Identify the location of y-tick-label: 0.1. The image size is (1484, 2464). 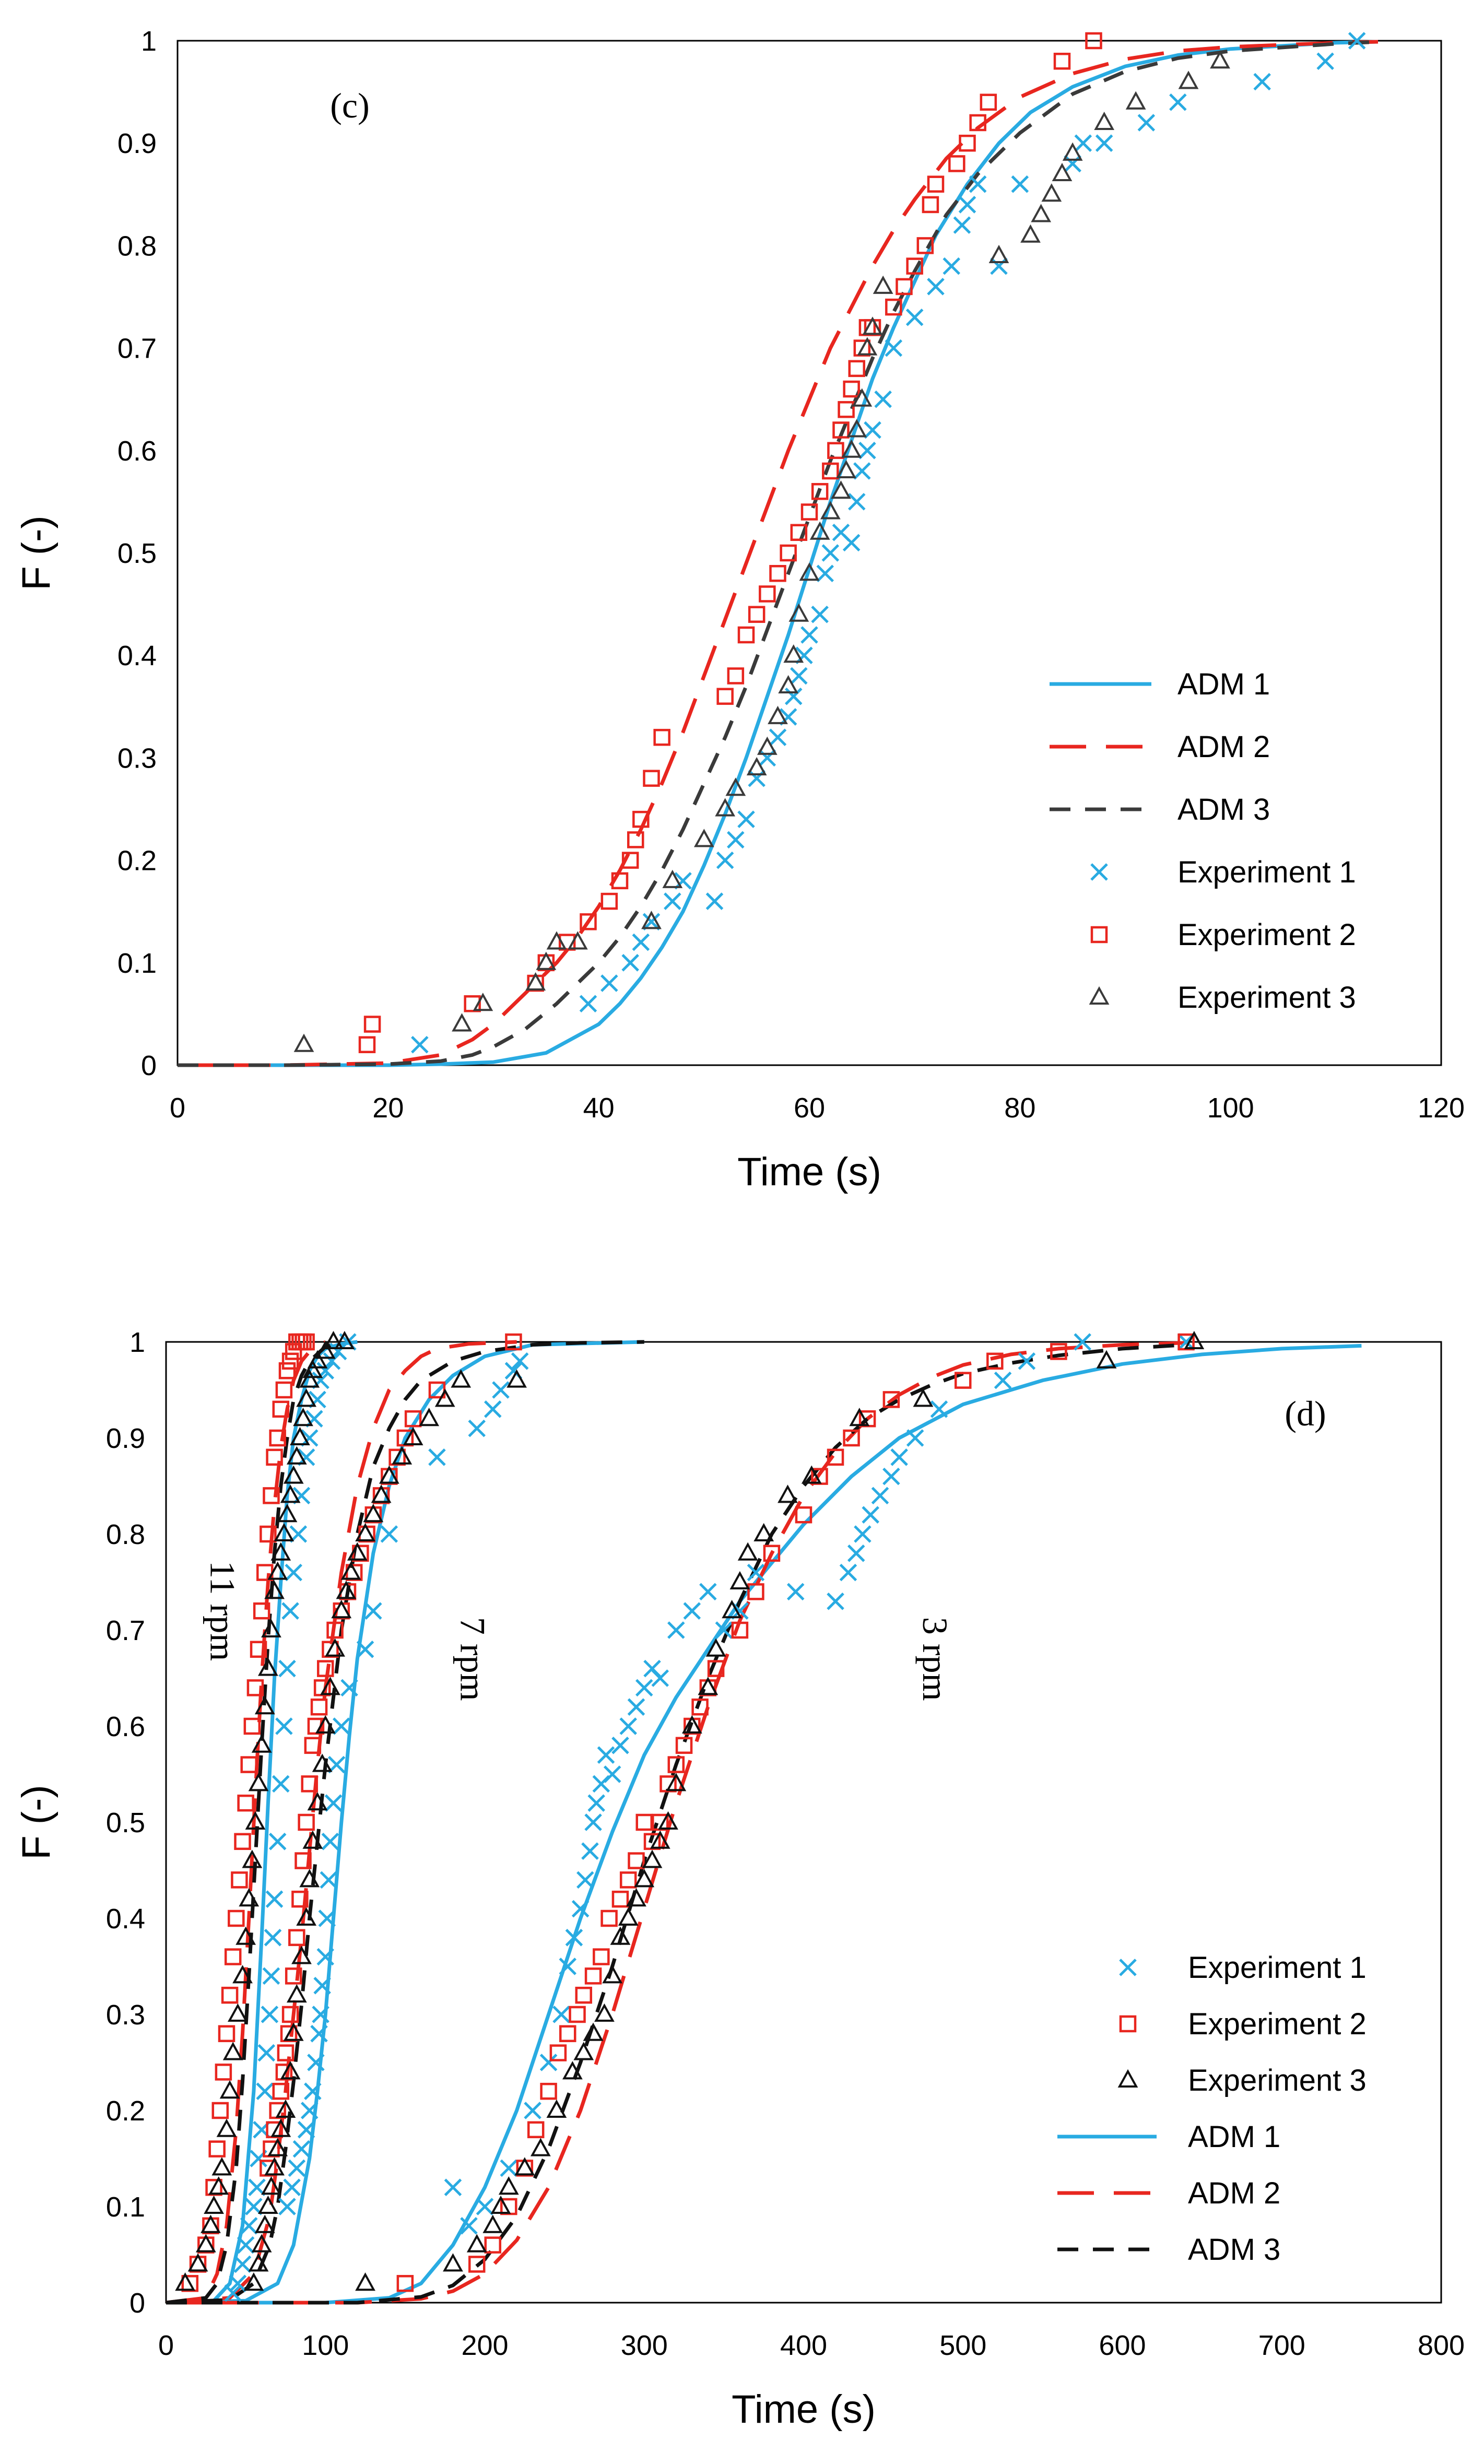
(125, 2207).